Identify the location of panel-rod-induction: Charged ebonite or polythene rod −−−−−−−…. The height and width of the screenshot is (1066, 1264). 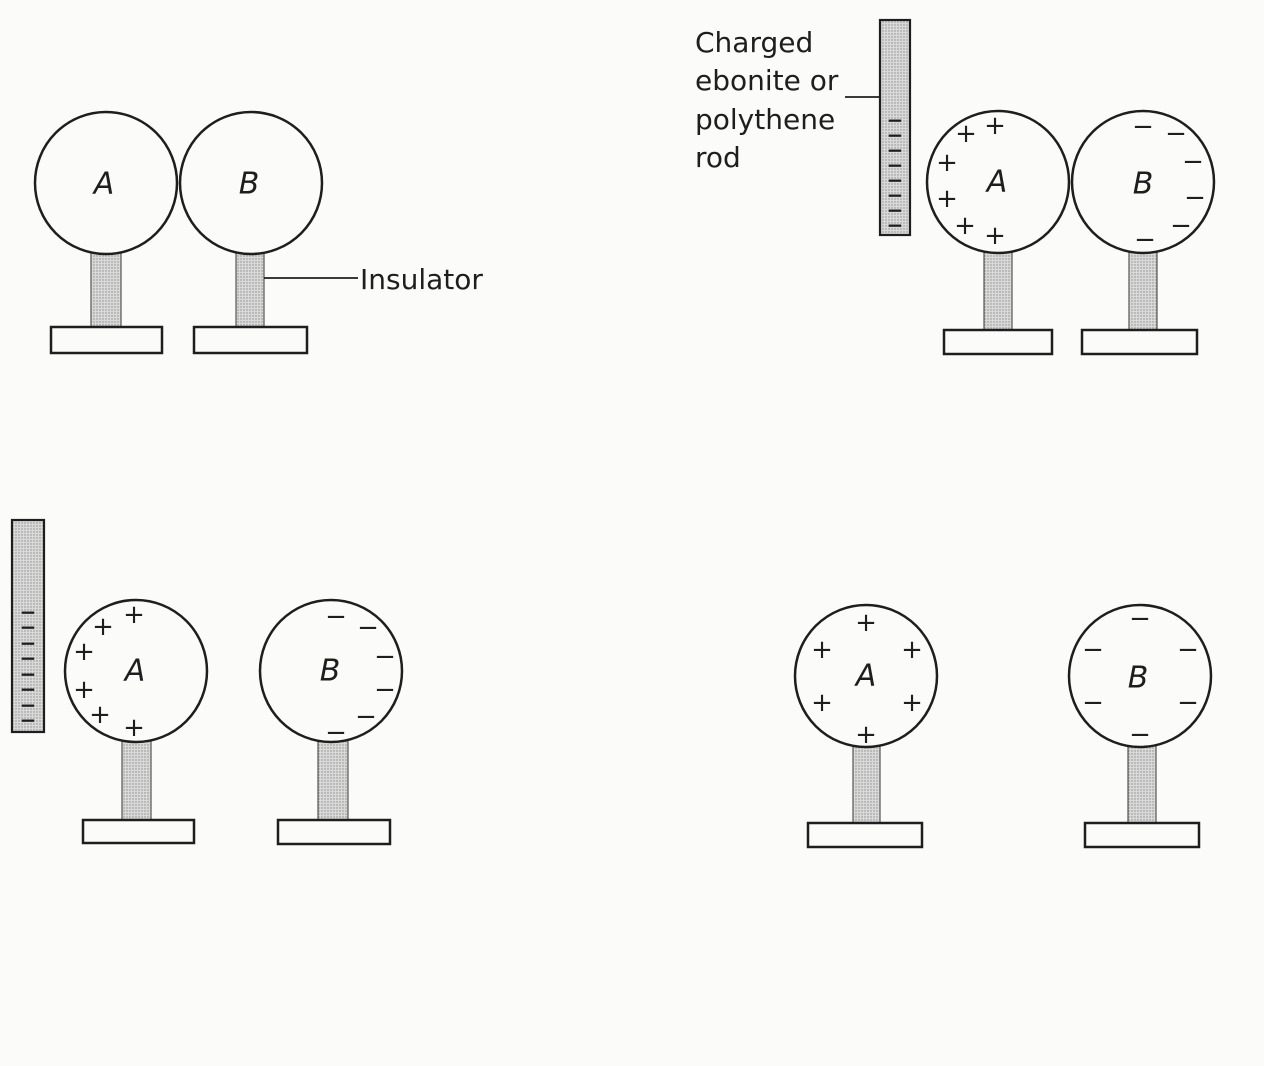
(955, 187).